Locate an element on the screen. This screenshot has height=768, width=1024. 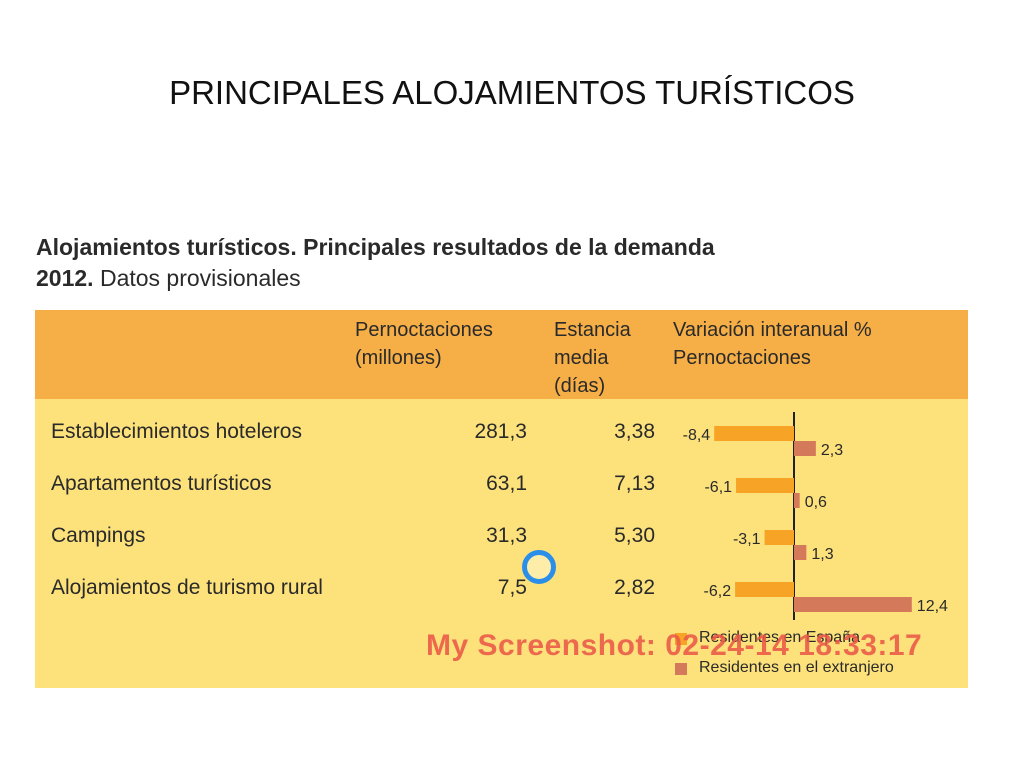
legend-label-espana: Residentes en España is located at coordinates (779, 637).